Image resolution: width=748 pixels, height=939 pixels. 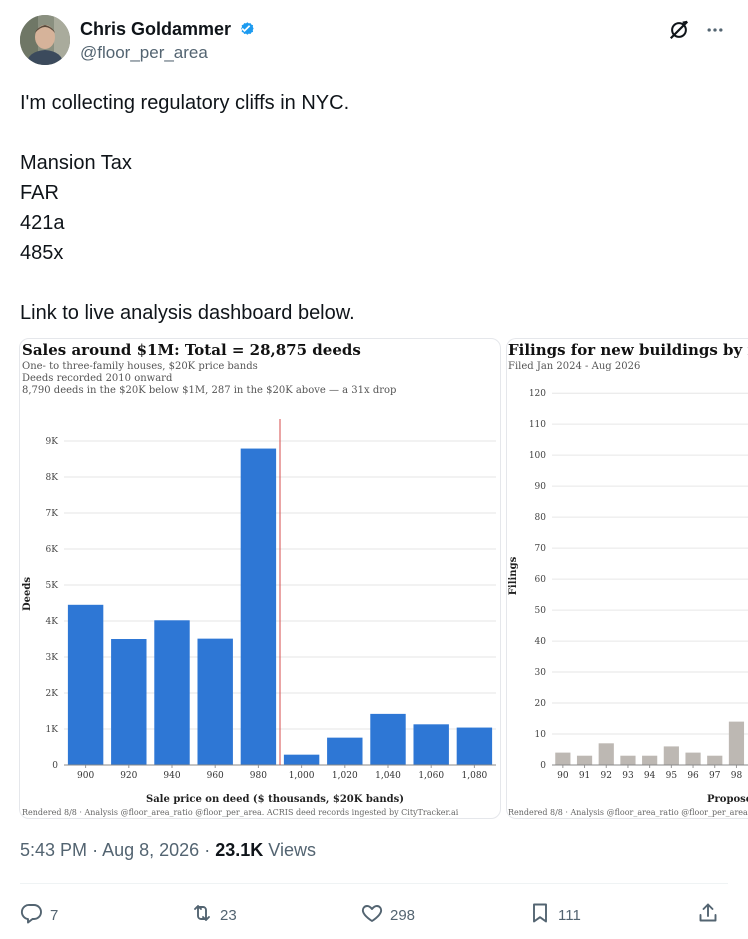 What do you see at coordinates (39, 193) in the screenshot?
I see `tweet-line: FAR` at bounding box center [39, 193].